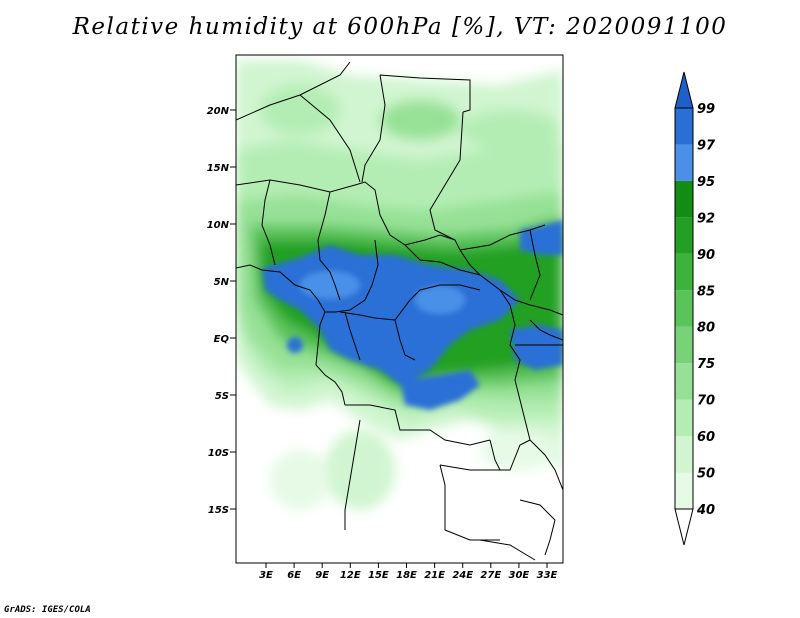 The image size is (800, 618). Describe the element at coordinates (705, 510) in the screenshot. I see `colorbar-label: 40` at that location.